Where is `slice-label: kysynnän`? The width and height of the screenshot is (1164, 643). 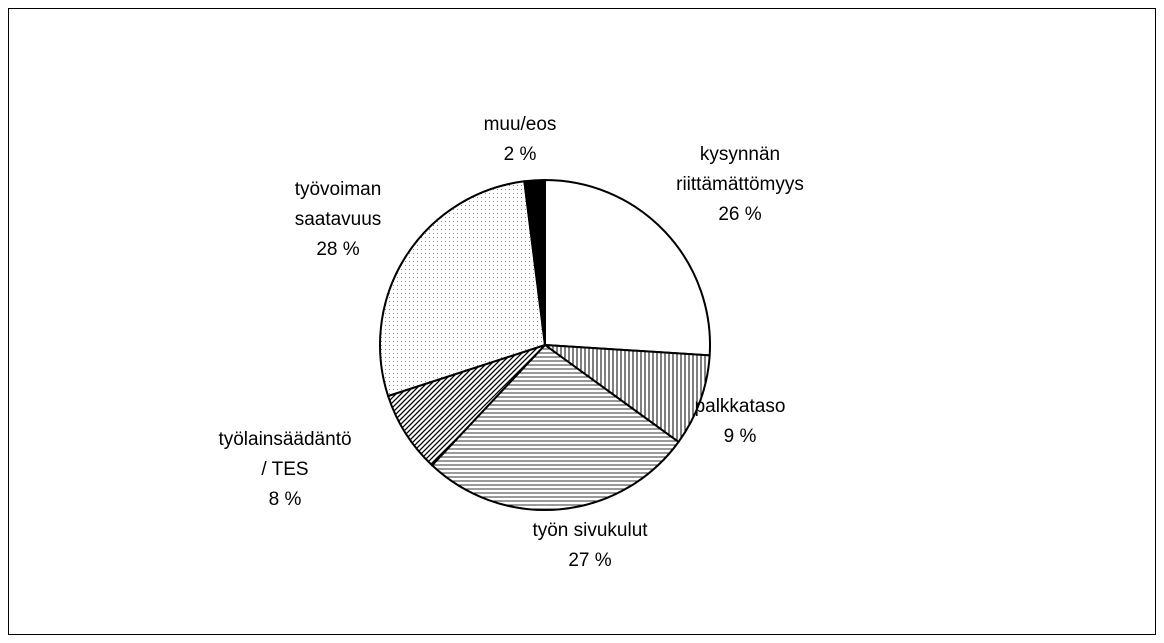 slice-label: kysynnän is located at coordinates (740, 154).